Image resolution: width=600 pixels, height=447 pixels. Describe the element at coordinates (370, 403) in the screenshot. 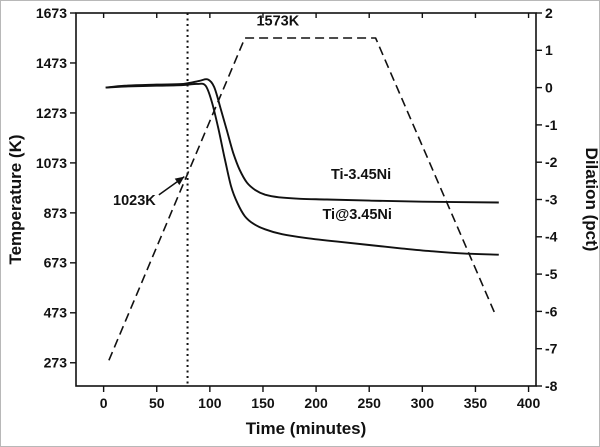

I see `x-tick-label: 250` at that location.